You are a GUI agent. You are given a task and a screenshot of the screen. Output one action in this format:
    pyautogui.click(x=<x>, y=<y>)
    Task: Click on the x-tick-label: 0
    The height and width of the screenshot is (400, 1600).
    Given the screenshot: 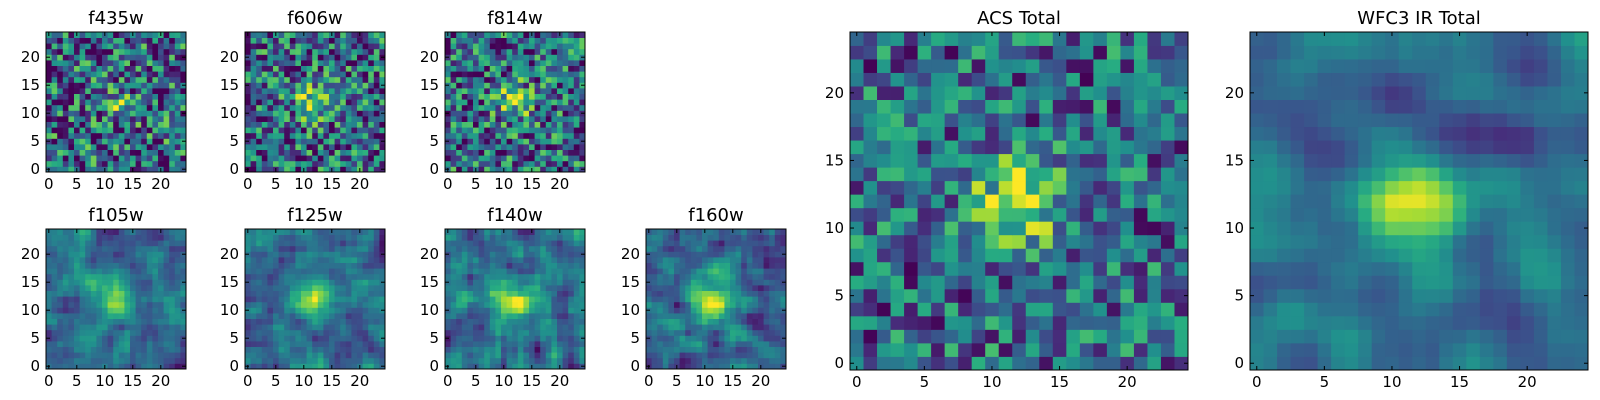 What is the action you would take?
    pyautogui.click(x=49, y=381)
    